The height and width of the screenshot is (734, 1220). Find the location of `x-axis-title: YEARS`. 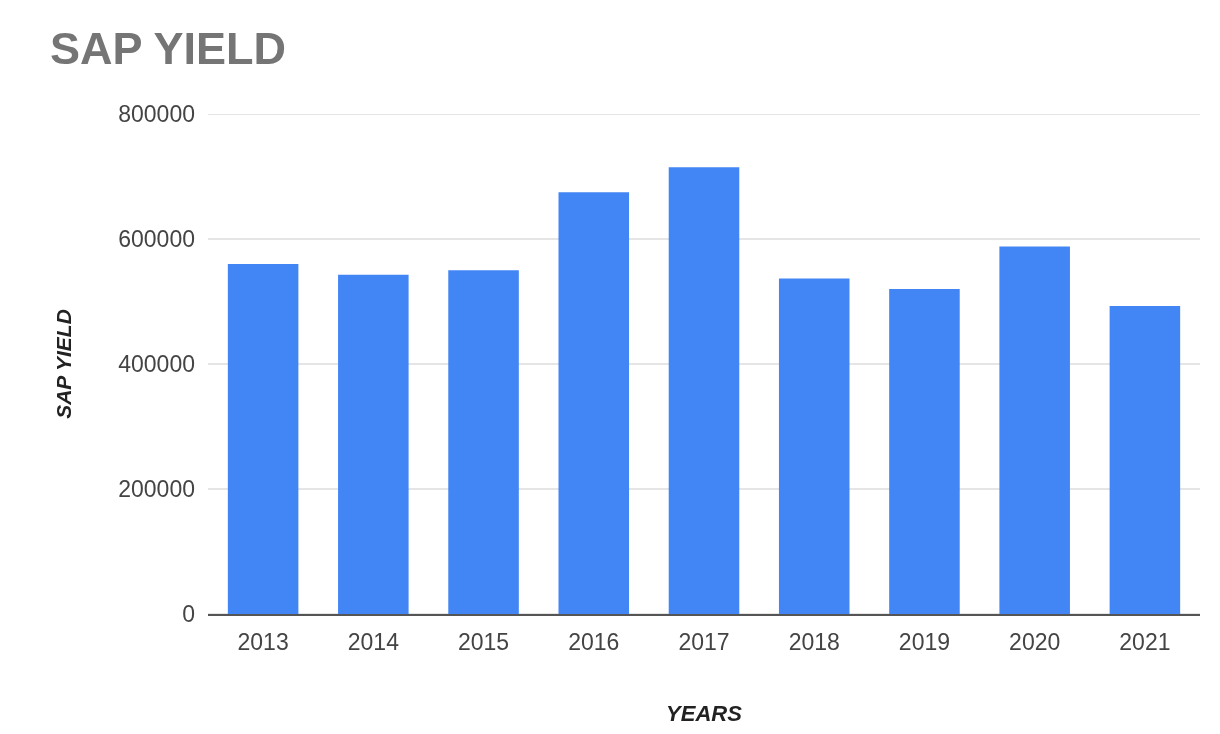

x-axis-title: YEARS is located at coordinates (704, 713).